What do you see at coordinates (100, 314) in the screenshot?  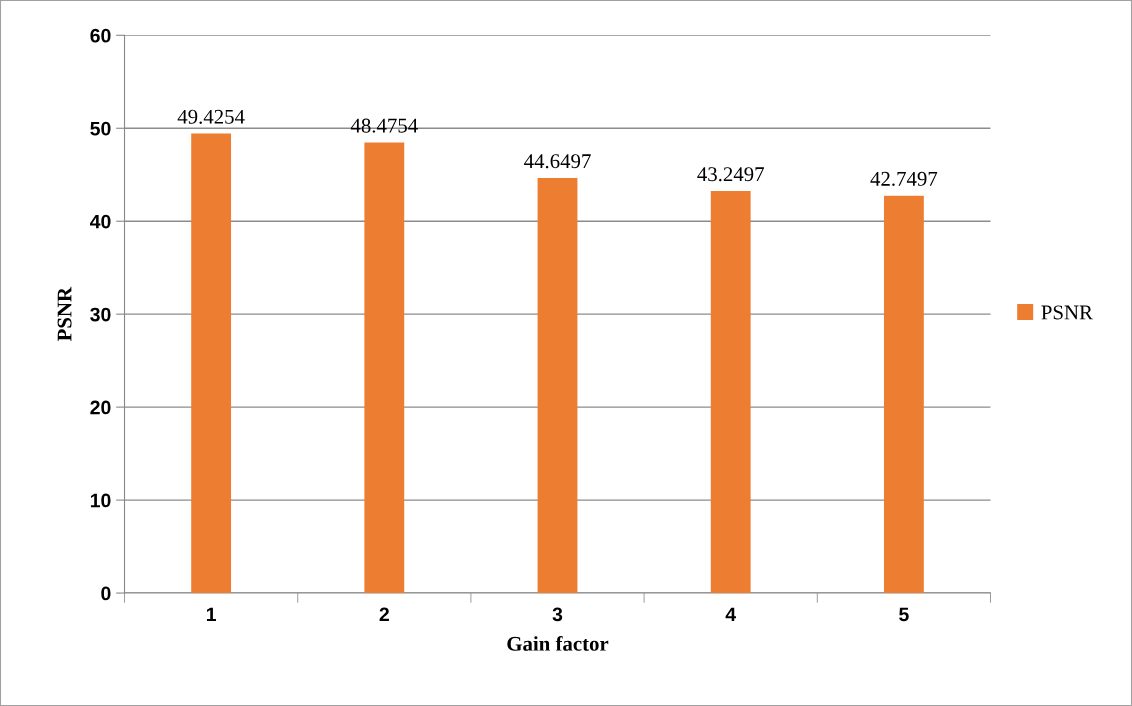 I see `y-tick-label: 30` at bounding box center [100, 314].